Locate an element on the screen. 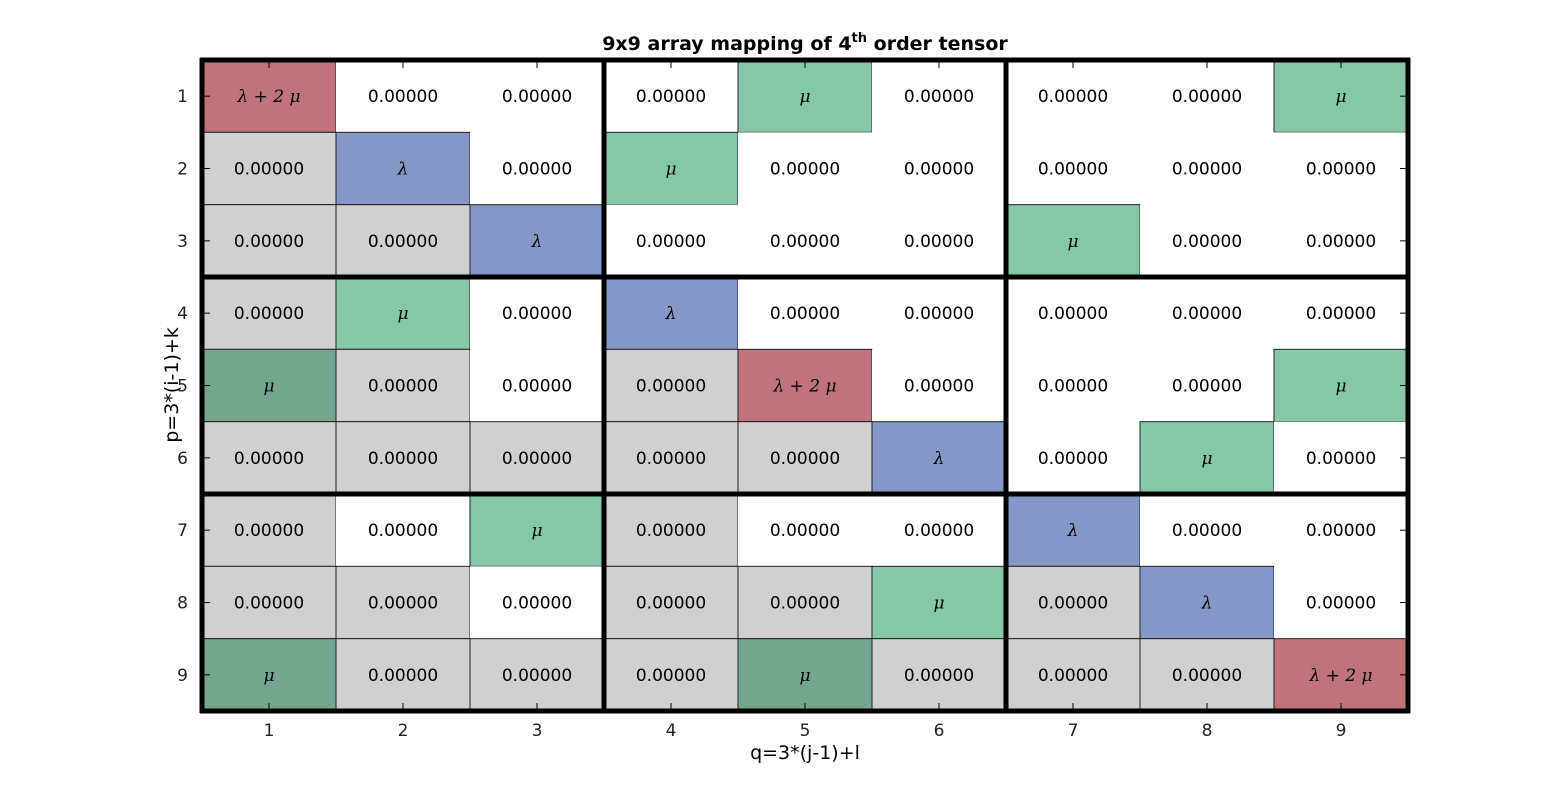 The image size is (1556, 800). x-tick-label: 1 is located at coordinates (269, 731).